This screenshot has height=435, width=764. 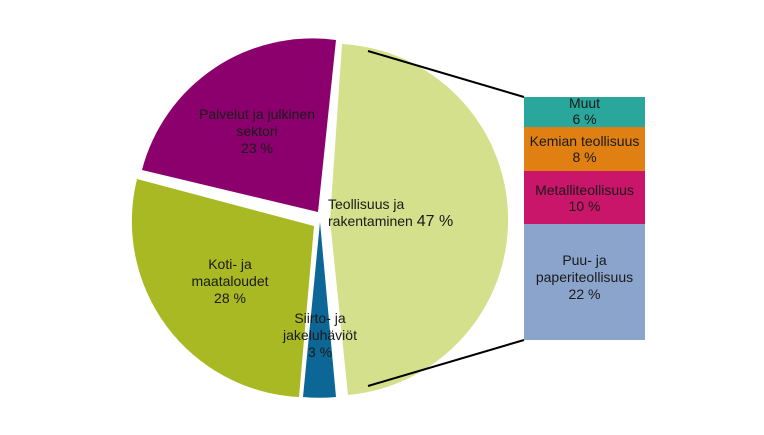 I want to click on connector-top, so click(x=446, y=74).